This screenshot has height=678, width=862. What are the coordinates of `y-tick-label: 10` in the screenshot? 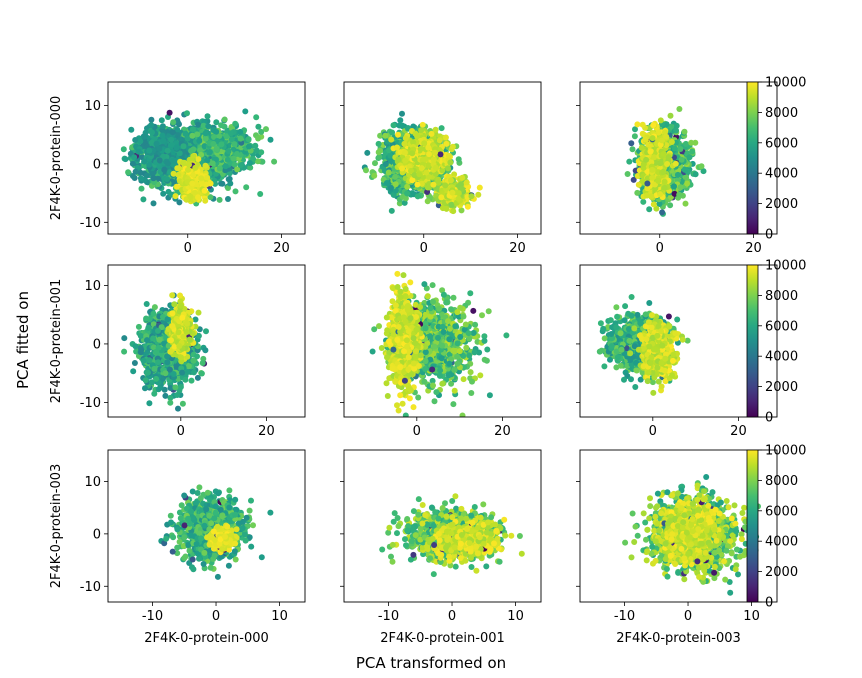 It's located at (92, 106).